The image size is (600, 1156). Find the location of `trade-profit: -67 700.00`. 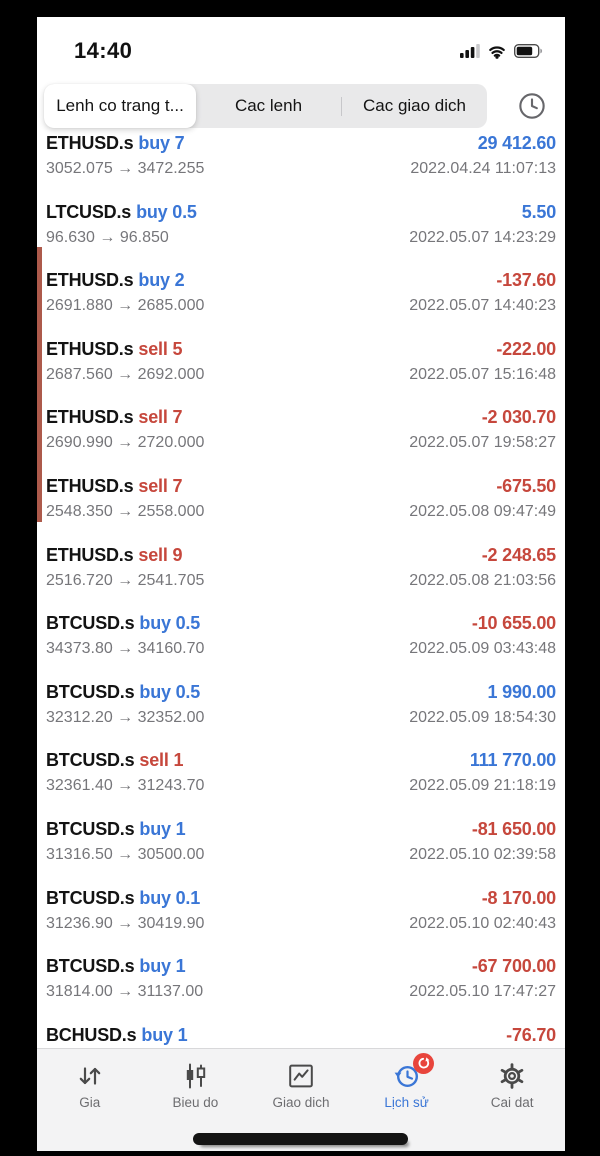

trade-profit: -67 700.00 is located at coordinates (513, 966).